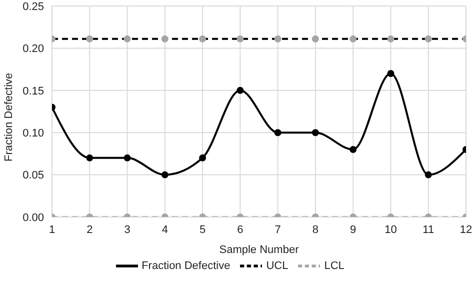 This screenshot has height=281, width=474. I want to click on y-axis-title: Fraction Defective, so click(8, 117).